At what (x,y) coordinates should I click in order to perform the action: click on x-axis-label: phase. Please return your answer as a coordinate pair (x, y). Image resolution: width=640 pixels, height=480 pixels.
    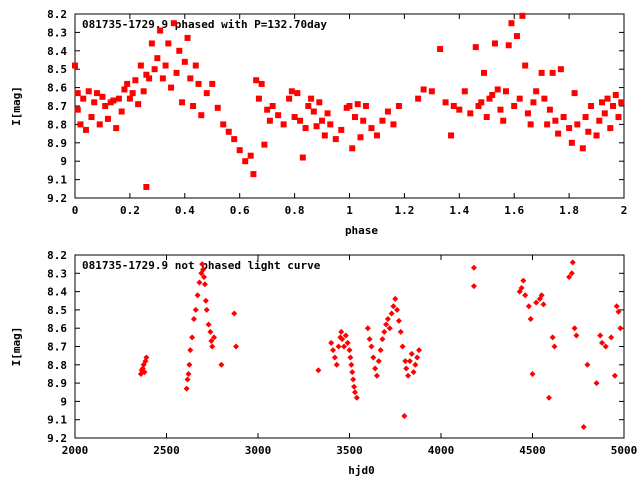
    Looking at the image, I should click on (361, 230).